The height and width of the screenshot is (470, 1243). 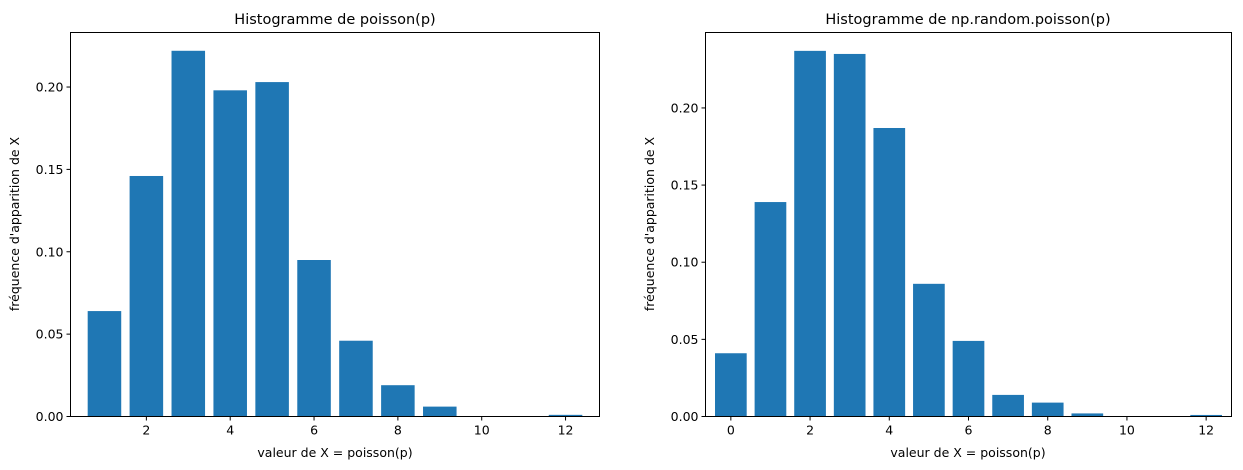 What do you see at coordinates (731, 430) in the screenshot?
I see `x-tick-label: 0` at bounding box center [731, 430].